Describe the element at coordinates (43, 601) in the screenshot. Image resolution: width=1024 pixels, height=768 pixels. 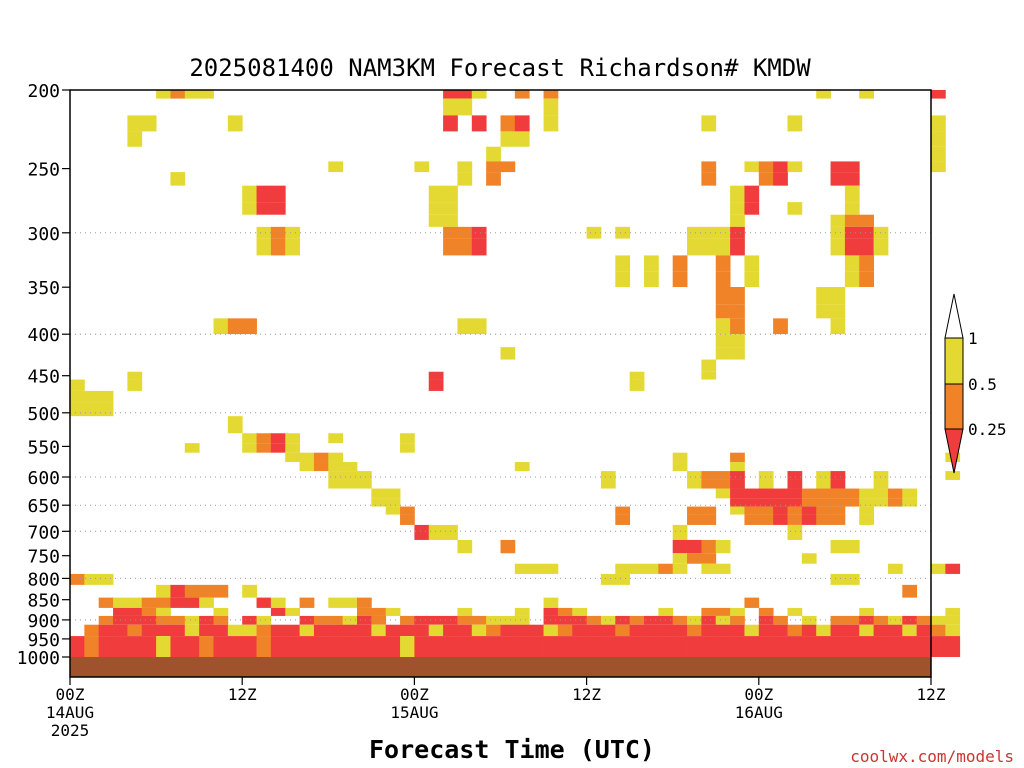
I see `y-tick-label: 850` at that location.